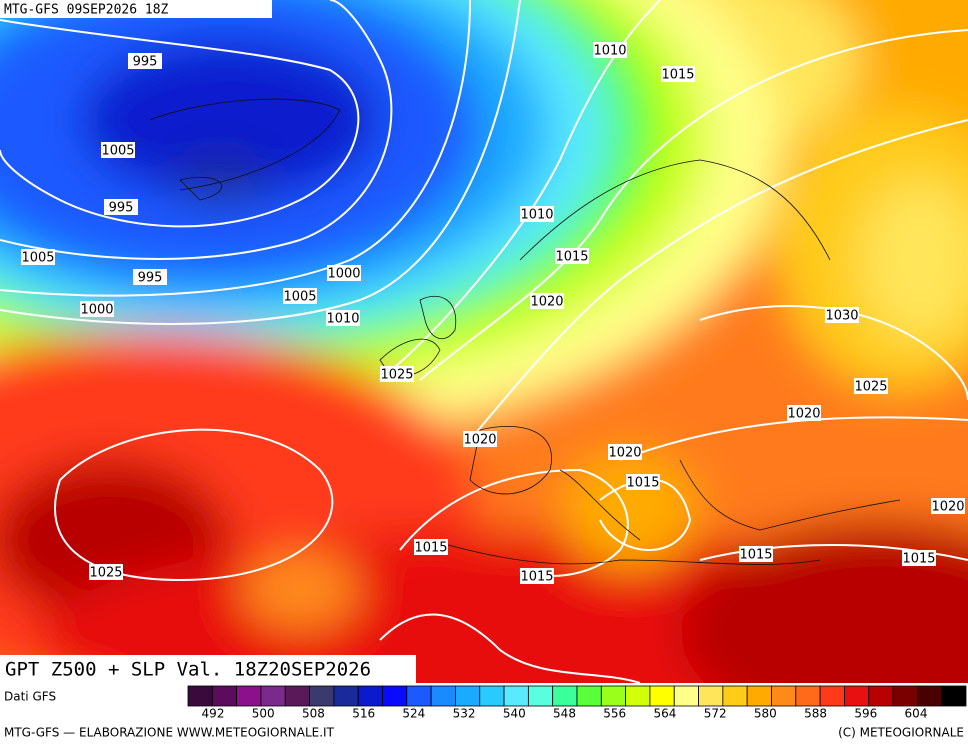 The width and height of the screenshot is (968, 745). What do you see at coordinates (916, 714) in the screenshot?
I see `colorbar-tick-label: 604` at bounding box center [916, 714].